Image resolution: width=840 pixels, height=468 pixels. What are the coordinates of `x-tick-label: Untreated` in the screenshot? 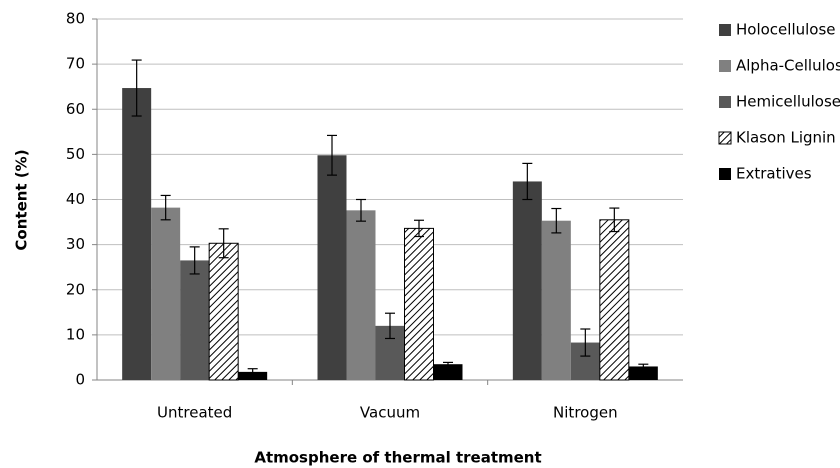 It's located at (194, 413).